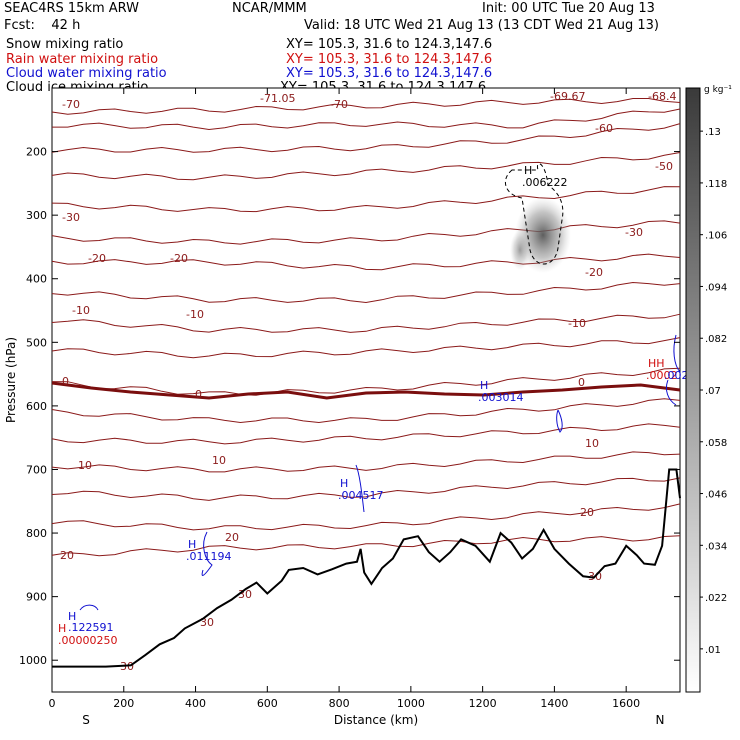 Image resolution: width=740 pixels, height=740 pixels. I want to click on isotherm-label: -70, so click(339, 104).